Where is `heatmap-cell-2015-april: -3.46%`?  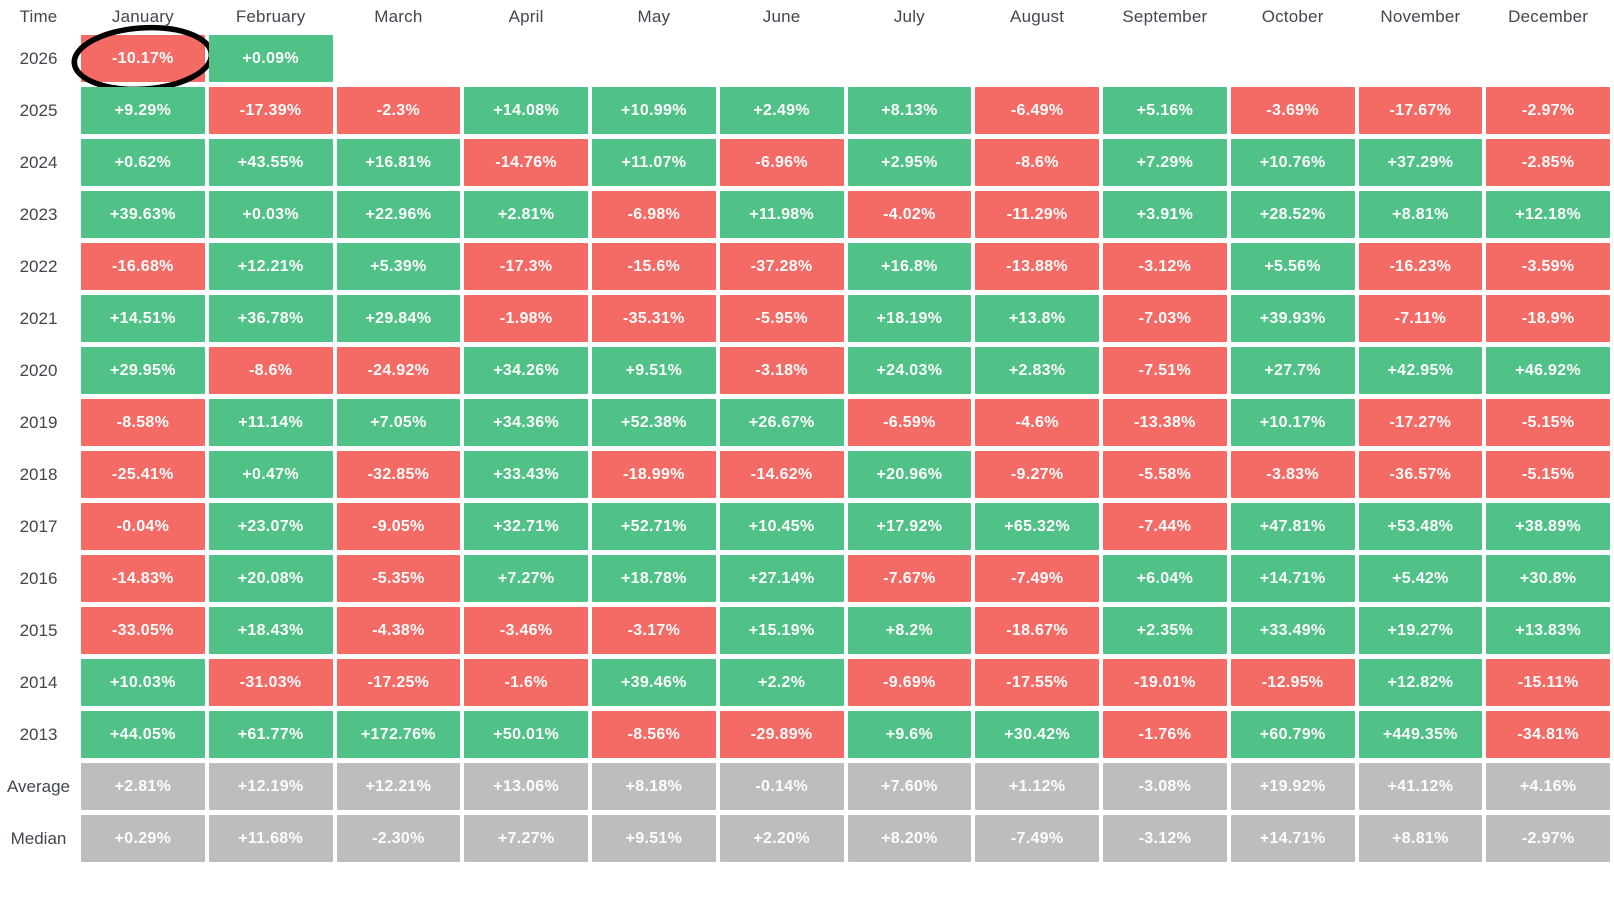 heatmap-cell-2015-april: -3.46% is located at coordinates (526, 630).